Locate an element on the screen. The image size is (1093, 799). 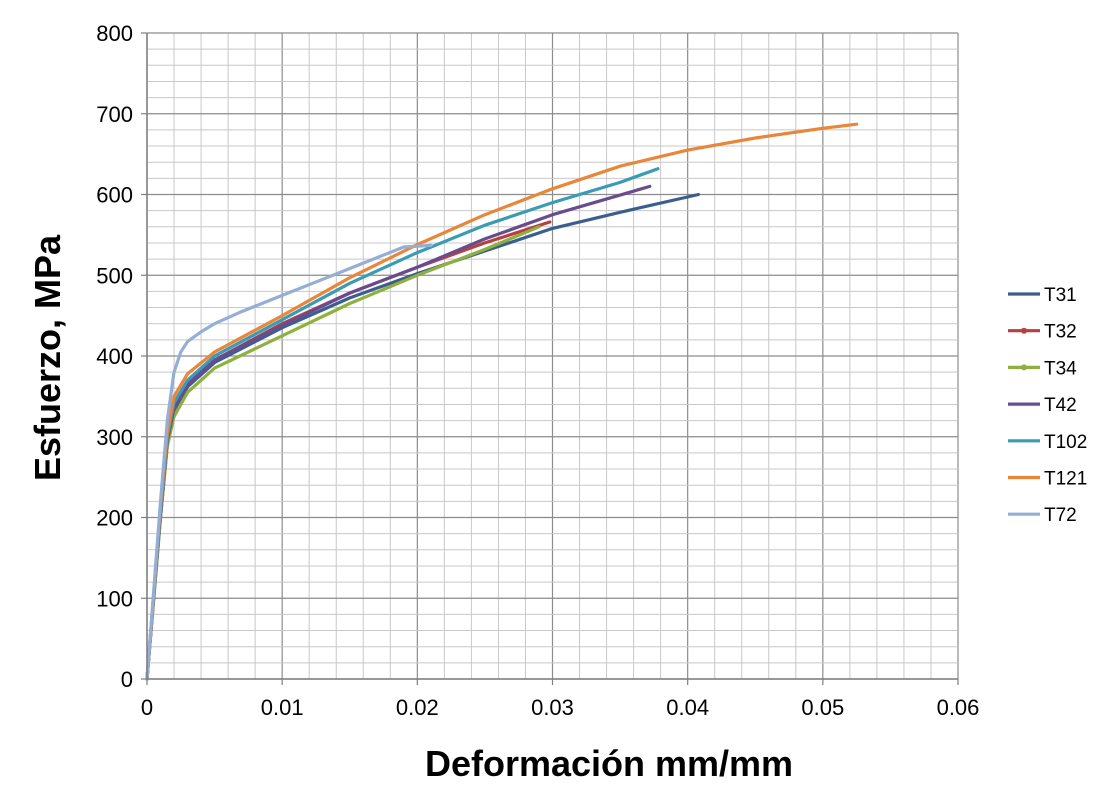
legend-label: T32 is located at coordinates (1060, 332).